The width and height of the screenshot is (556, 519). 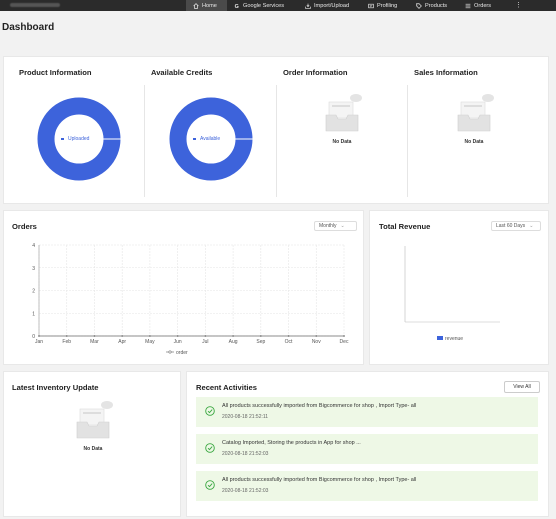 What do you see at coordinates (468, 5) in the screenshot?
I see `list-icon` at bounding box center [468, 5].